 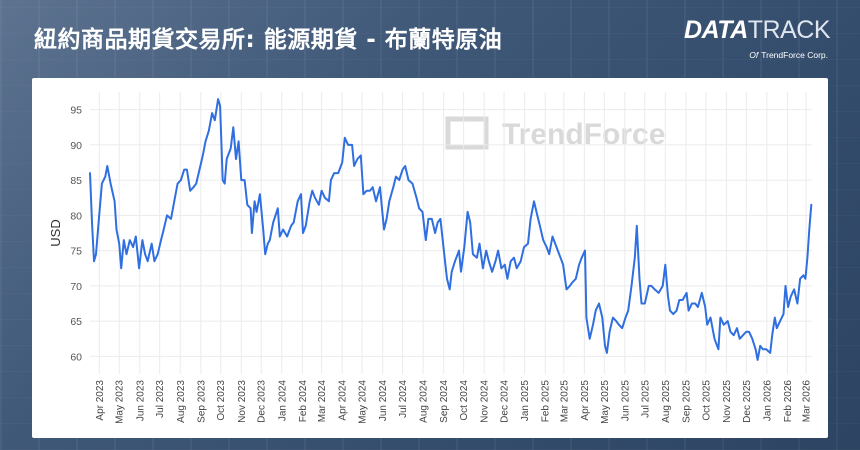 I want to click on y-axis-title: USD, so click(x=55, y=232).